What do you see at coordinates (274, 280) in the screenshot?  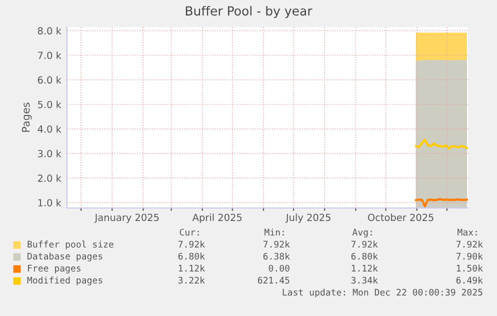 I see `text: 621.45` at bounding box center [274, 280].